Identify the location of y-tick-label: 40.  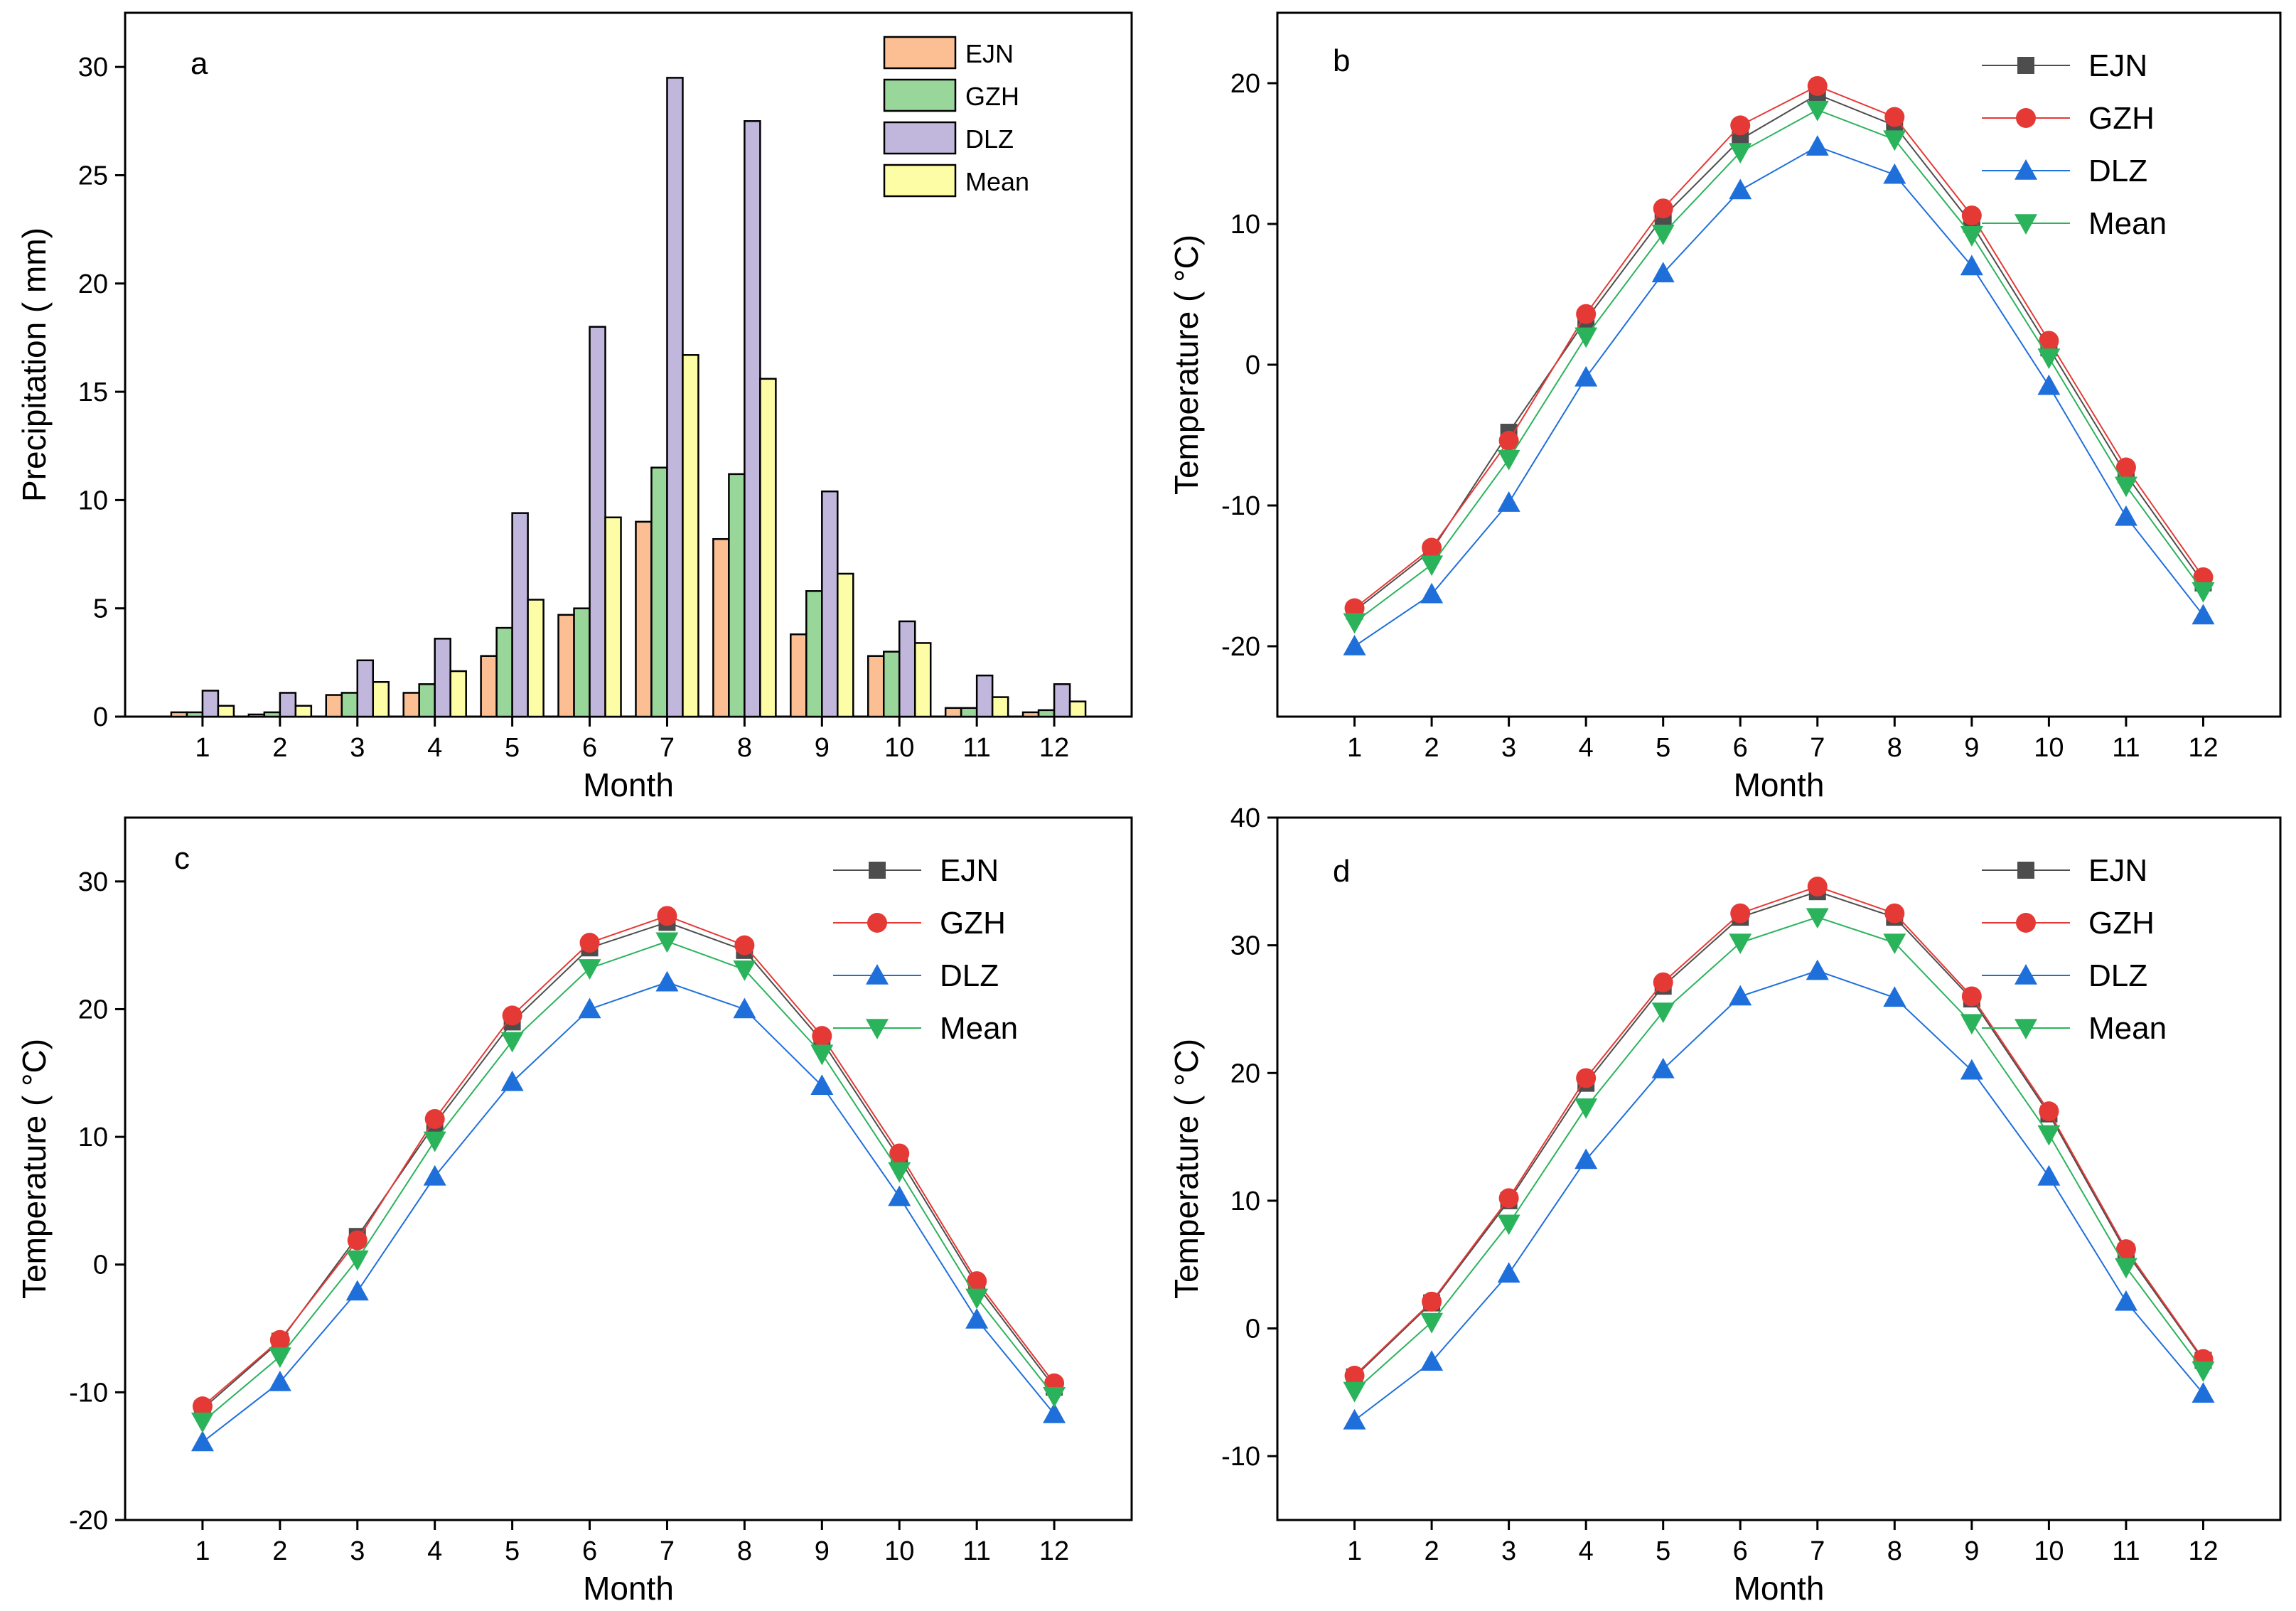
(1245, 818).